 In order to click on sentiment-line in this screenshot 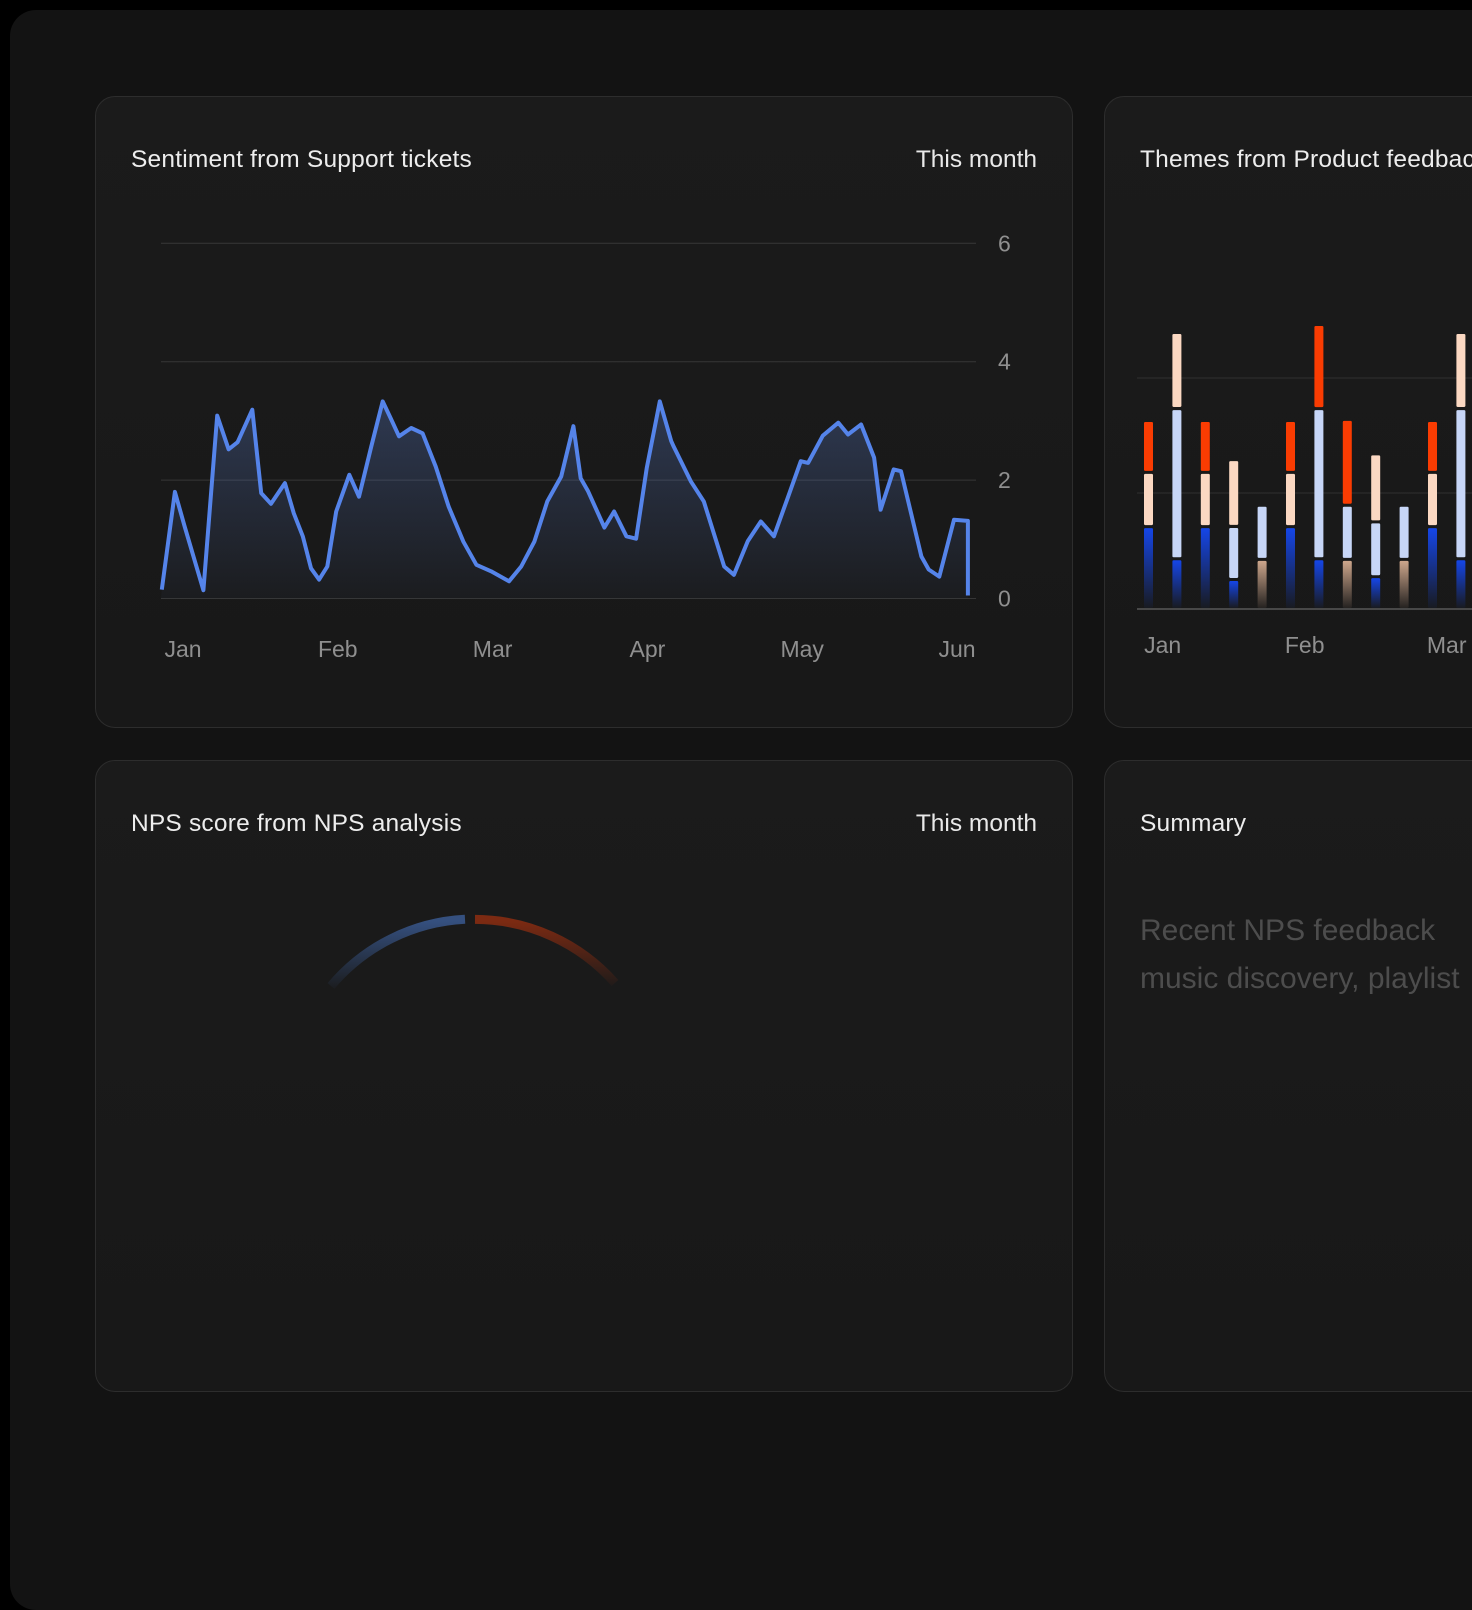, I will do `click(564, 497)`.